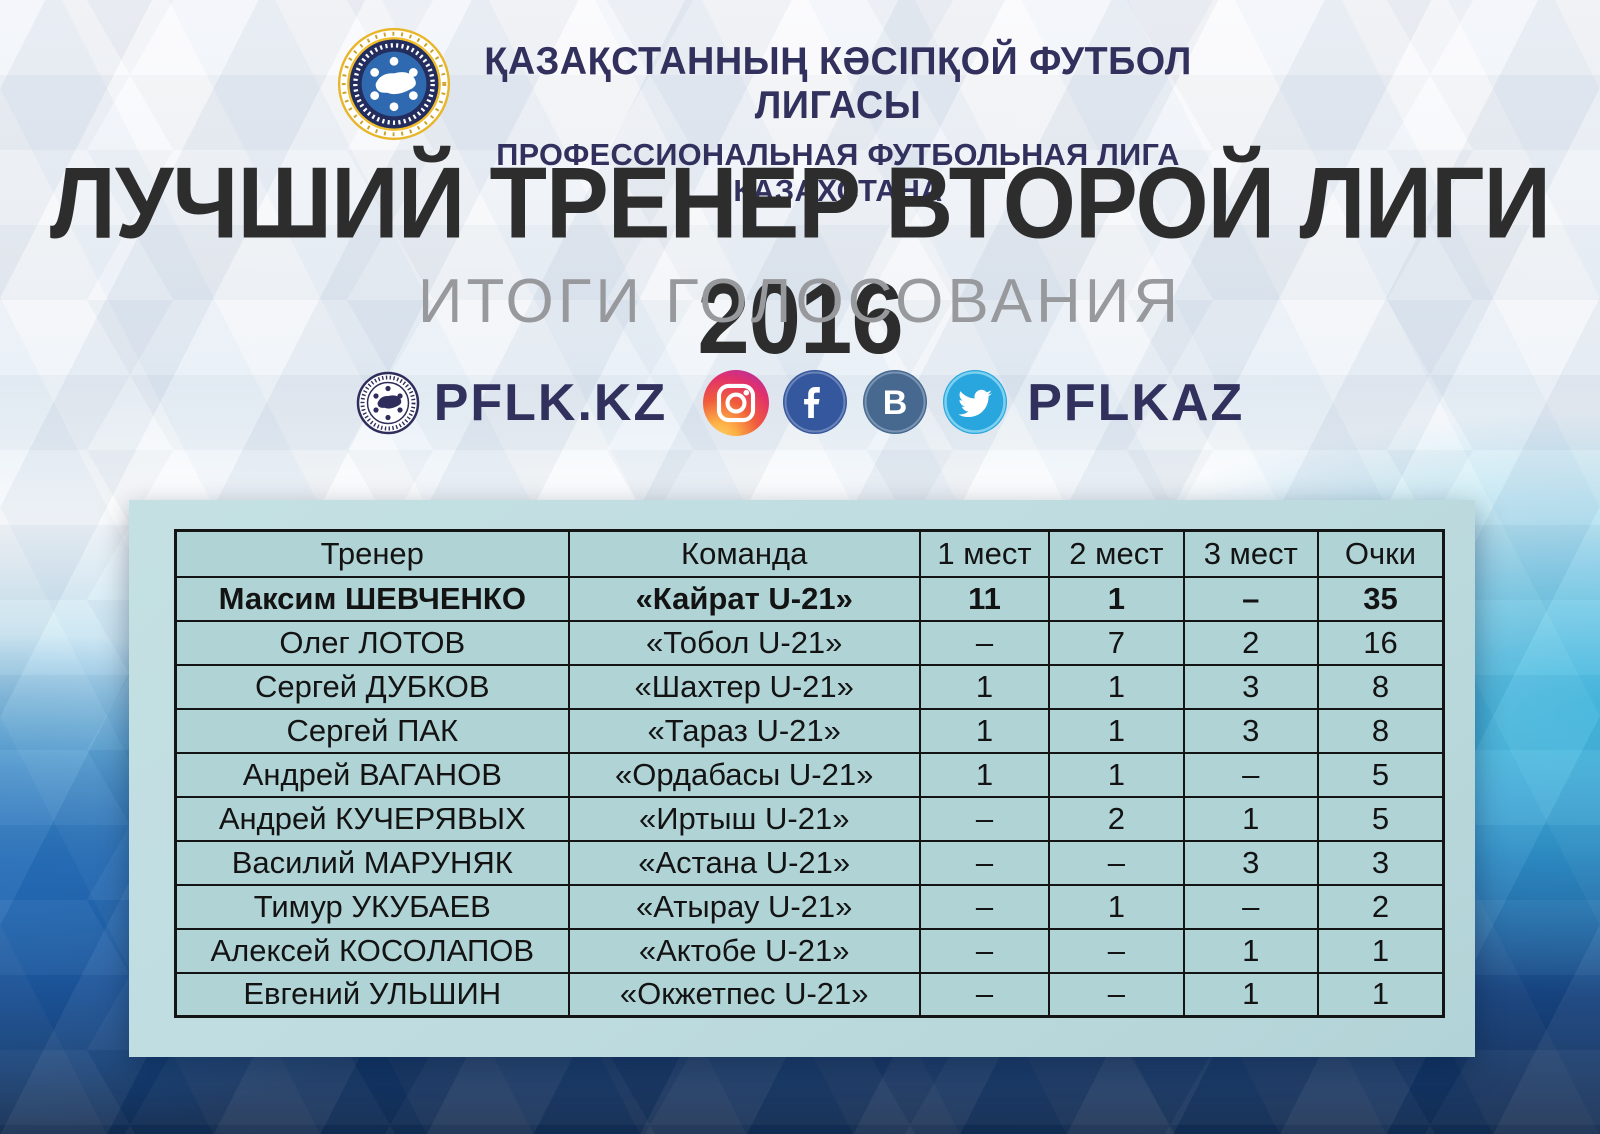 The image size is (1600, 1134). What do you see at coordinates (800, 301) in the screenshot?
I see `poster-subtitle: ИТОГИ ГОЛОСОВАНИЯ` at bounding box center [800, 301].